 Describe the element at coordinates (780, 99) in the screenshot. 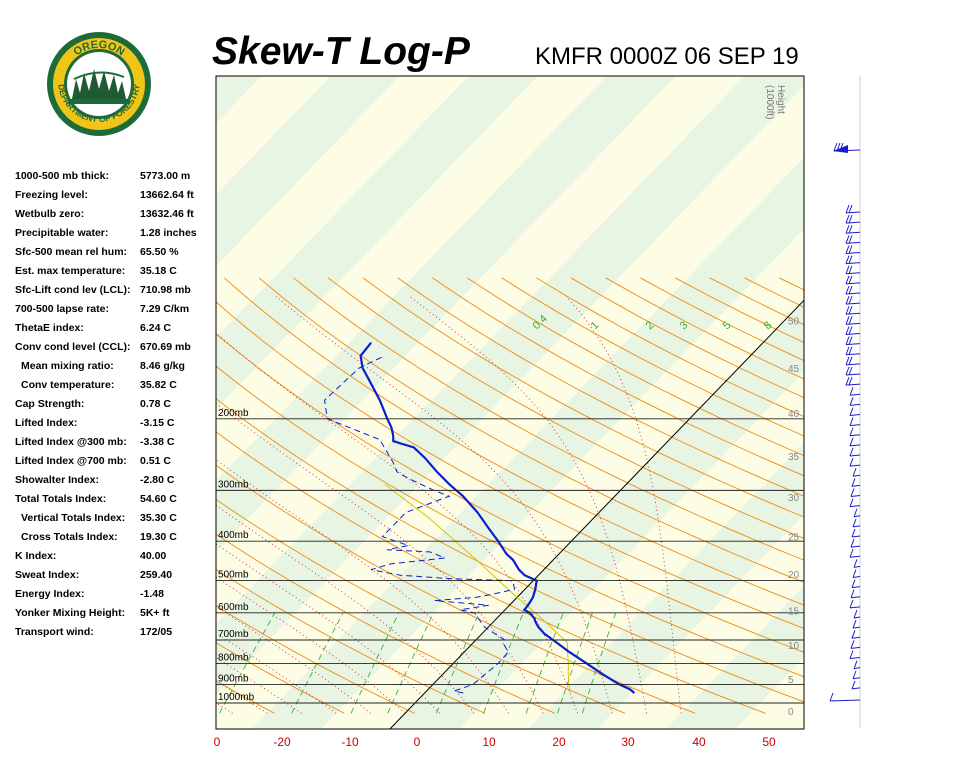

I see `height-axis-title-line: Height` at that location.